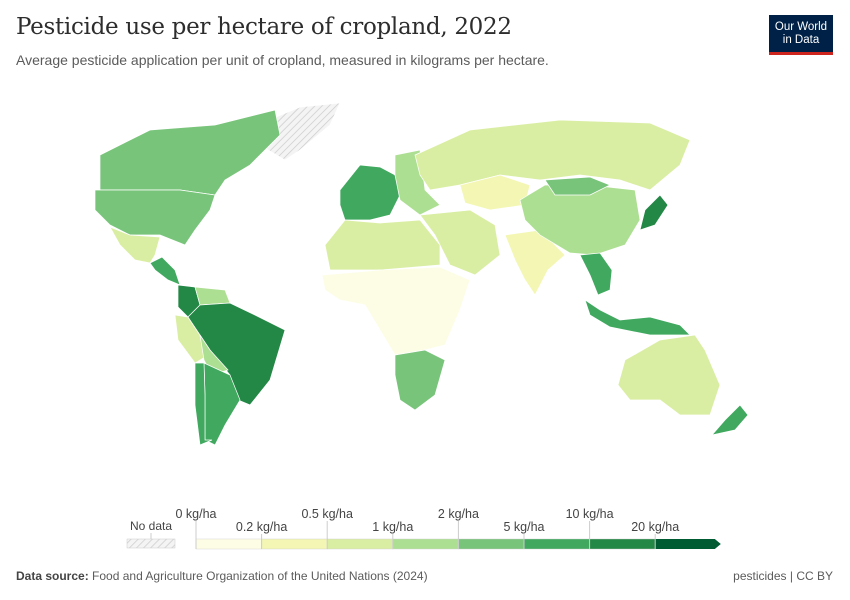 This screenshot has width=850, height=600. Describe the element at coordinates (261, 527) in the screenshot. I see `legend-label-1: 0.2 kg/ha` at that location.